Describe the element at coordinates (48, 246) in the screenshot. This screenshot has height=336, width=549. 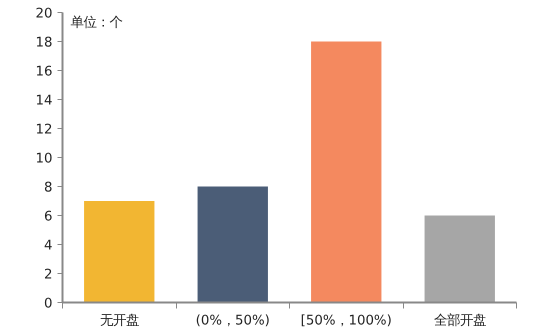
I see `y-tick-label: 4` at that location.